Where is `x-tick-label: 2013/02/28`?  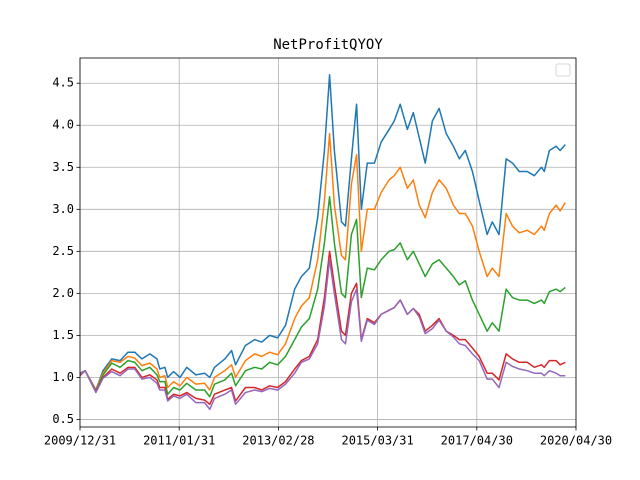 x-tick-label: 2013/02/28 is located at coordinates (278, 441).